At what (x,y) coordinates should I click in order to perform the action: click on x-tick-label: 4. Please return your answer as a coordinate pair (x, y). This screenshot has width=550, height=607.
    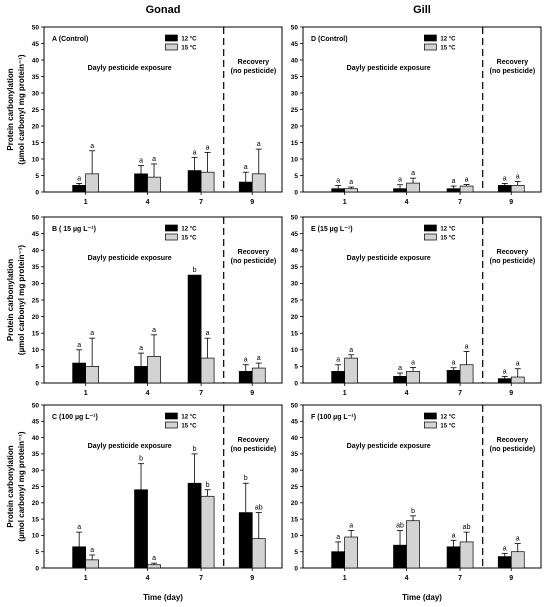
    Looking at the image, I should click on (407, 578).